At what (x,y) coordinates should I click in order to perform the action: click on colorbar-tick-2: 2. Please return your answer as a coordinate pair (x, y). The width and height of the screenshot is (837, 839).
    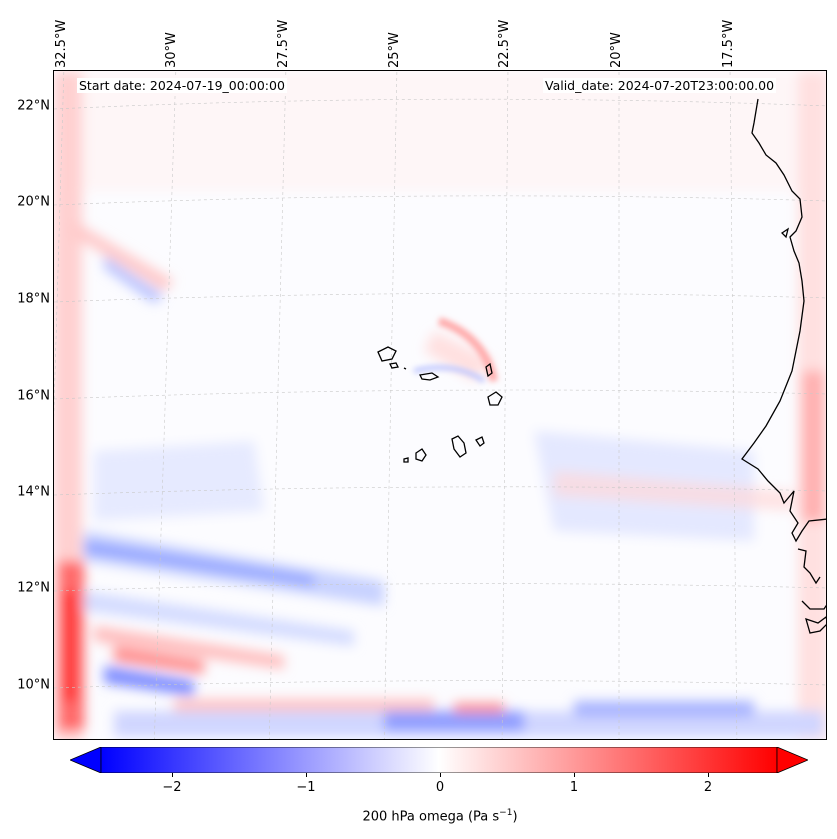
    Looking at the image, I should click on (708, 787).